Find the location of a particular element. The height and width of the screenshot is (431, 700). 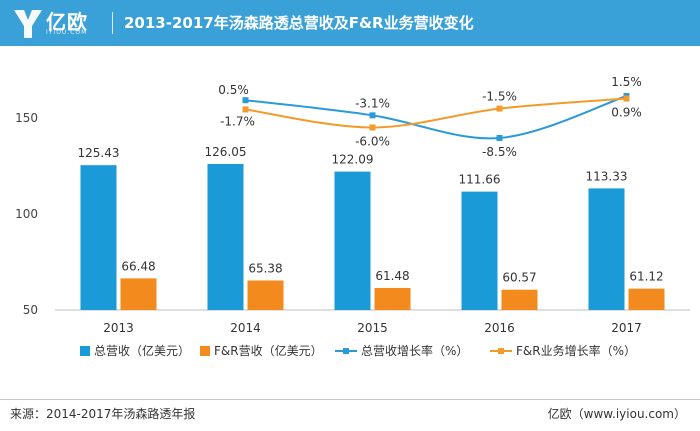

x-tick-label: 2013 is located at coordinates (118, 328).